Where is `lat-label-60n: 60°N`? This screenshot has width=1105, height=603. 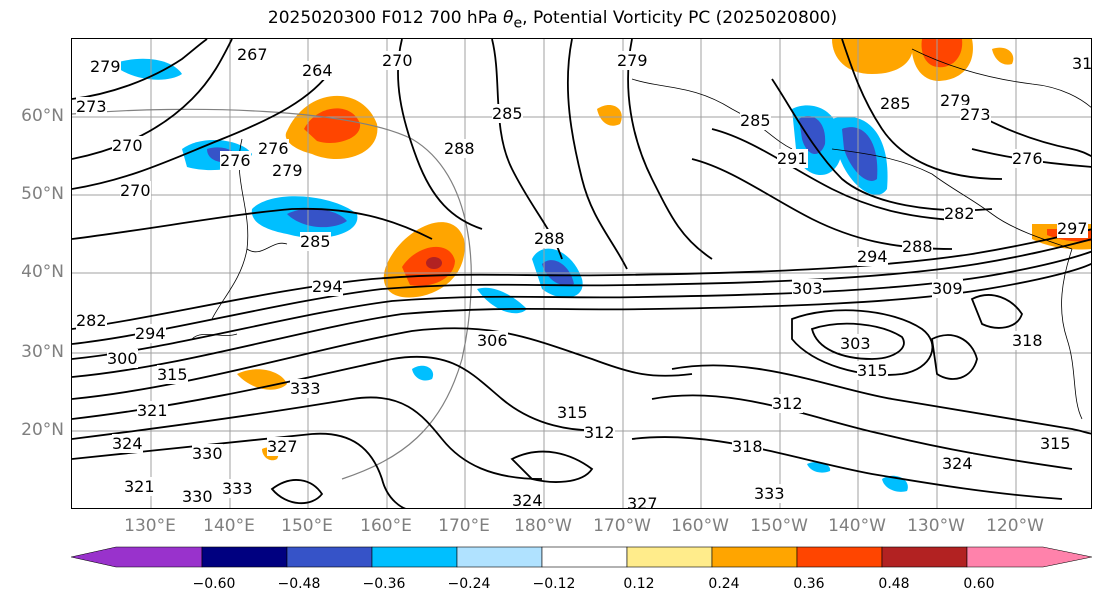 lat-label-60n: 60°N is located at coordinates (42, 116).